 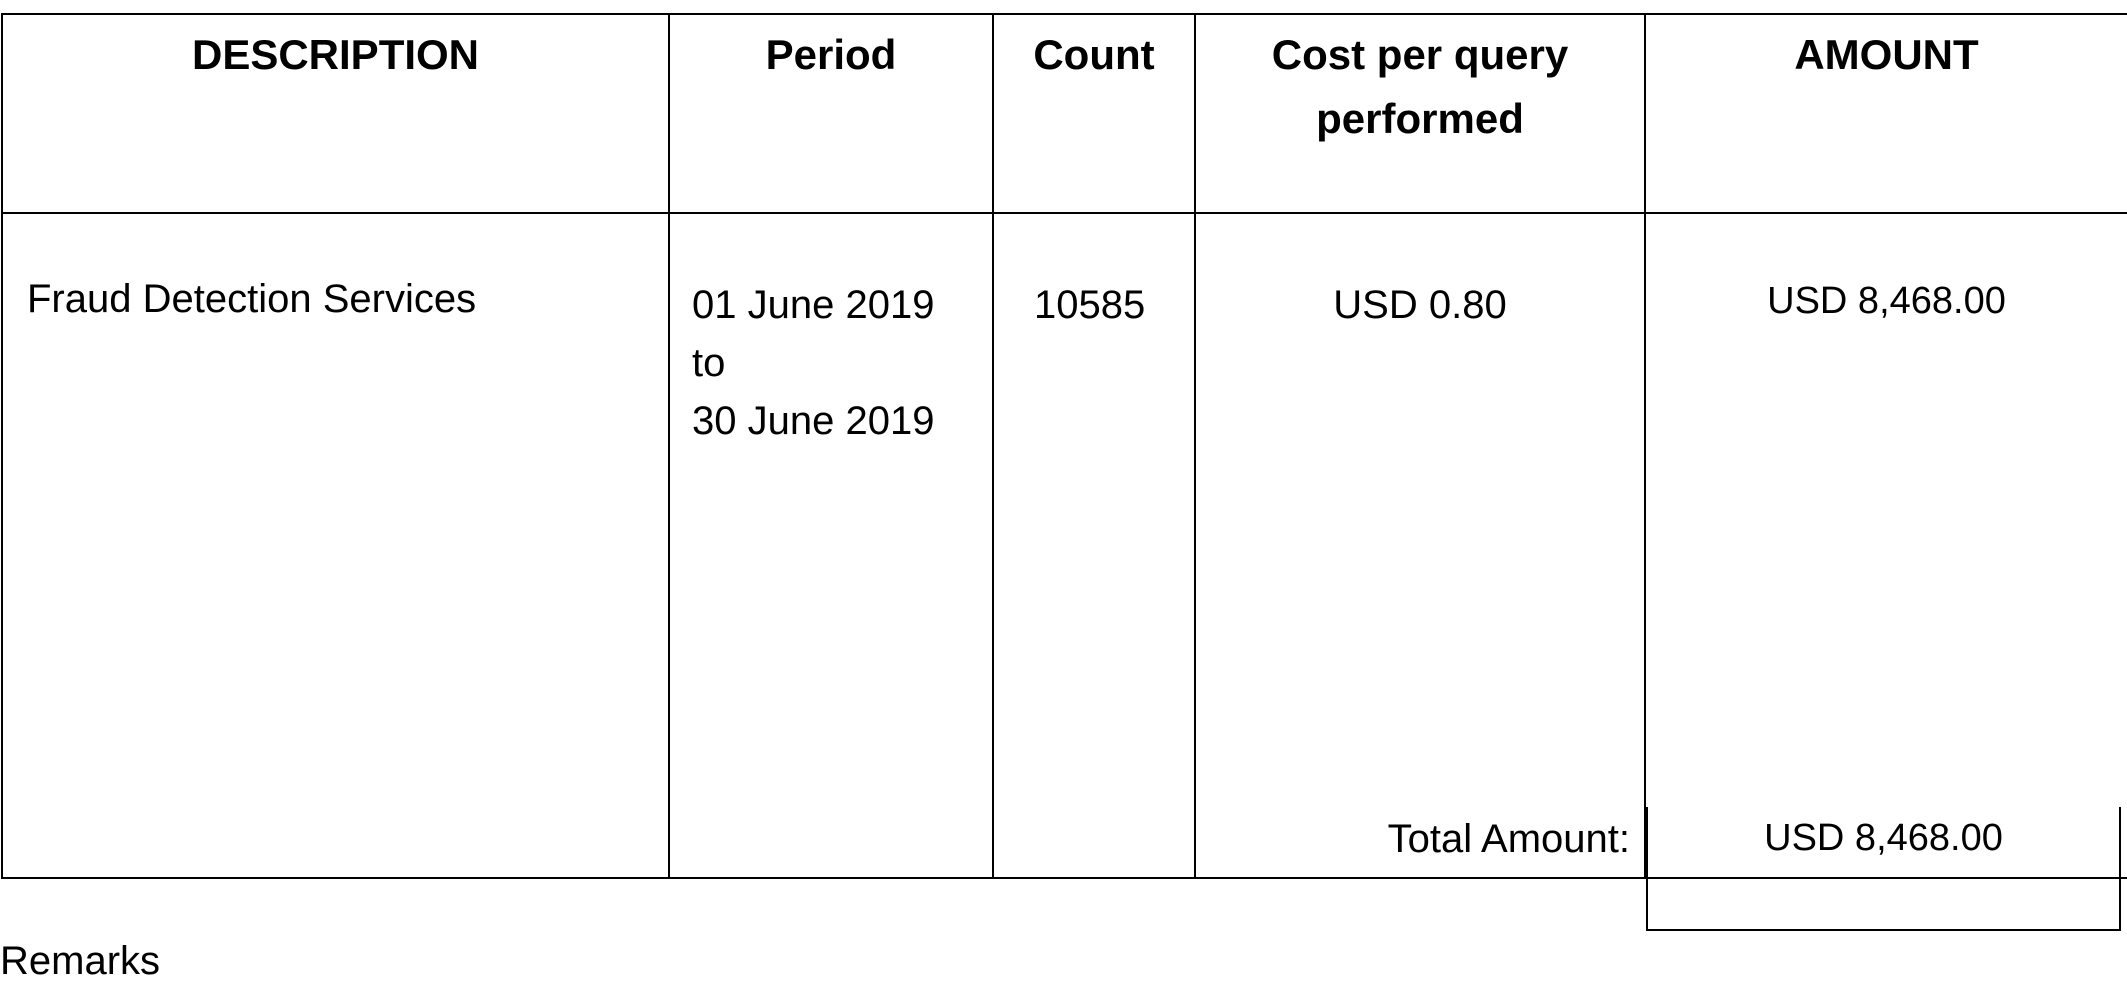 What do you see at coordinates (1094, 113) in the screenshot?
I see `header-count: Count` at bounding box center [1094, 113].